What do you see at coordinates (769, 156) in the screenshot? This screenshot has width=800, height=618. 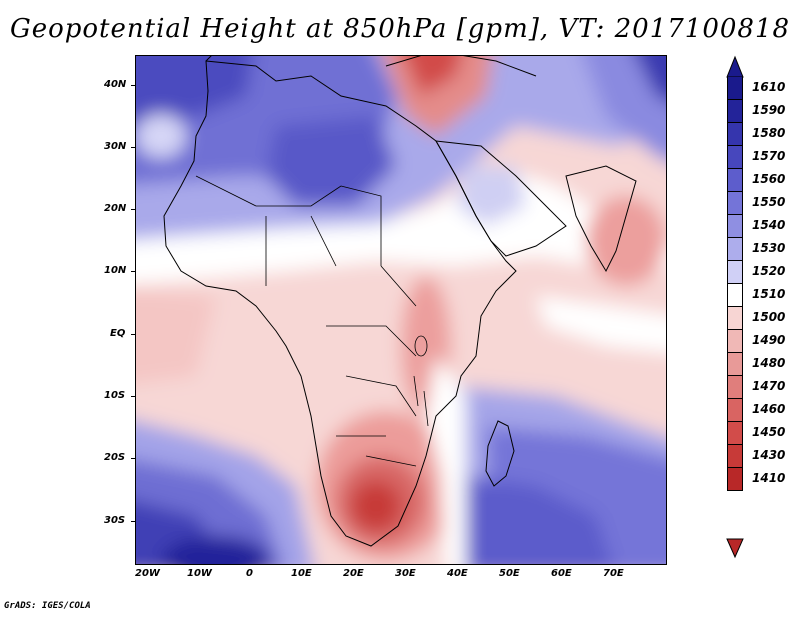 I see `colorbar-label: 1570` at bounding box center [769, 156].